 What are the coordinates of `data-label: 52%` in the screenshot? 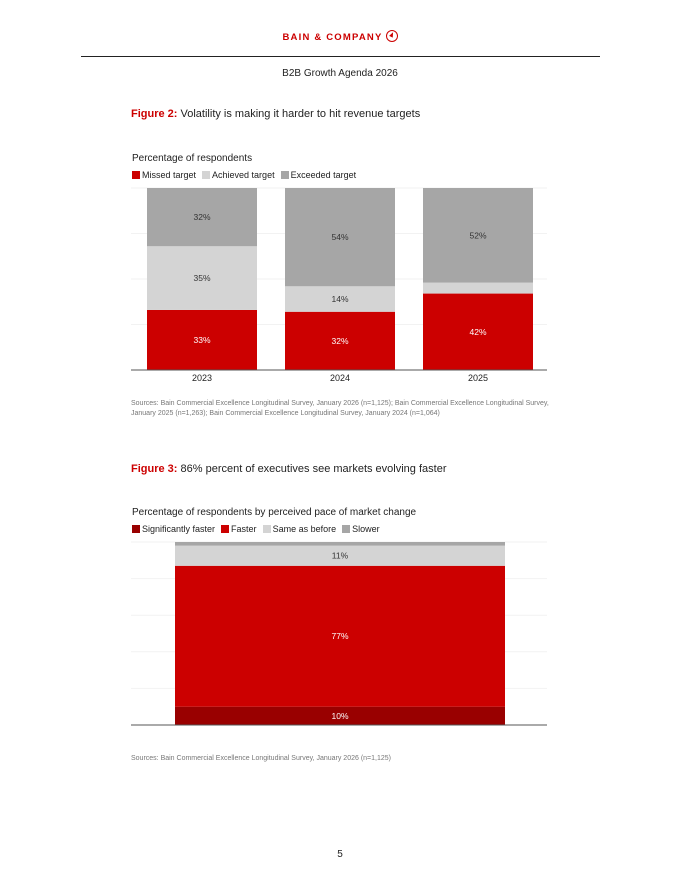 It's located at (477, 235).